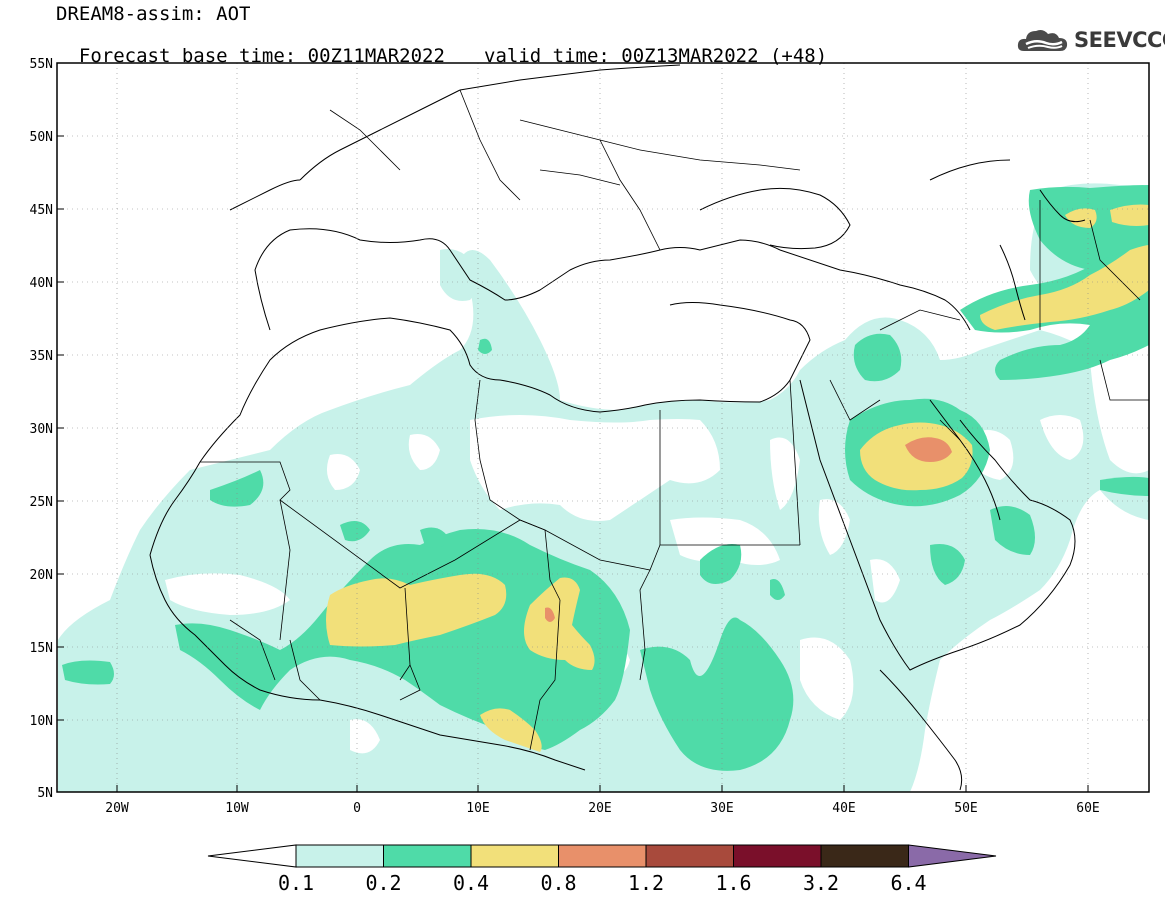 Image resolution: width=1165 pixels, height=905 pixels. Describe the element at coordinates (843, 808) in the screenshot. I see `lon-label: 40E` at that location.